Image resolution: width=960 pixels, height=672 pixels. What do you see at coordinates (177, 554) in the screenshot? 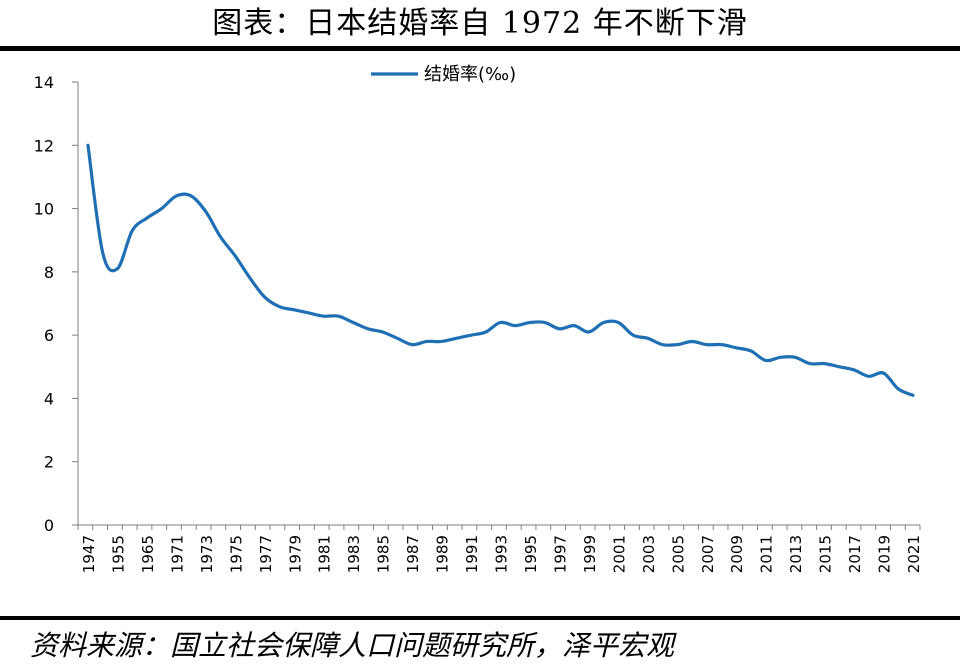
I see `x-tick-label: 1971` at bounding box center [177, 554].